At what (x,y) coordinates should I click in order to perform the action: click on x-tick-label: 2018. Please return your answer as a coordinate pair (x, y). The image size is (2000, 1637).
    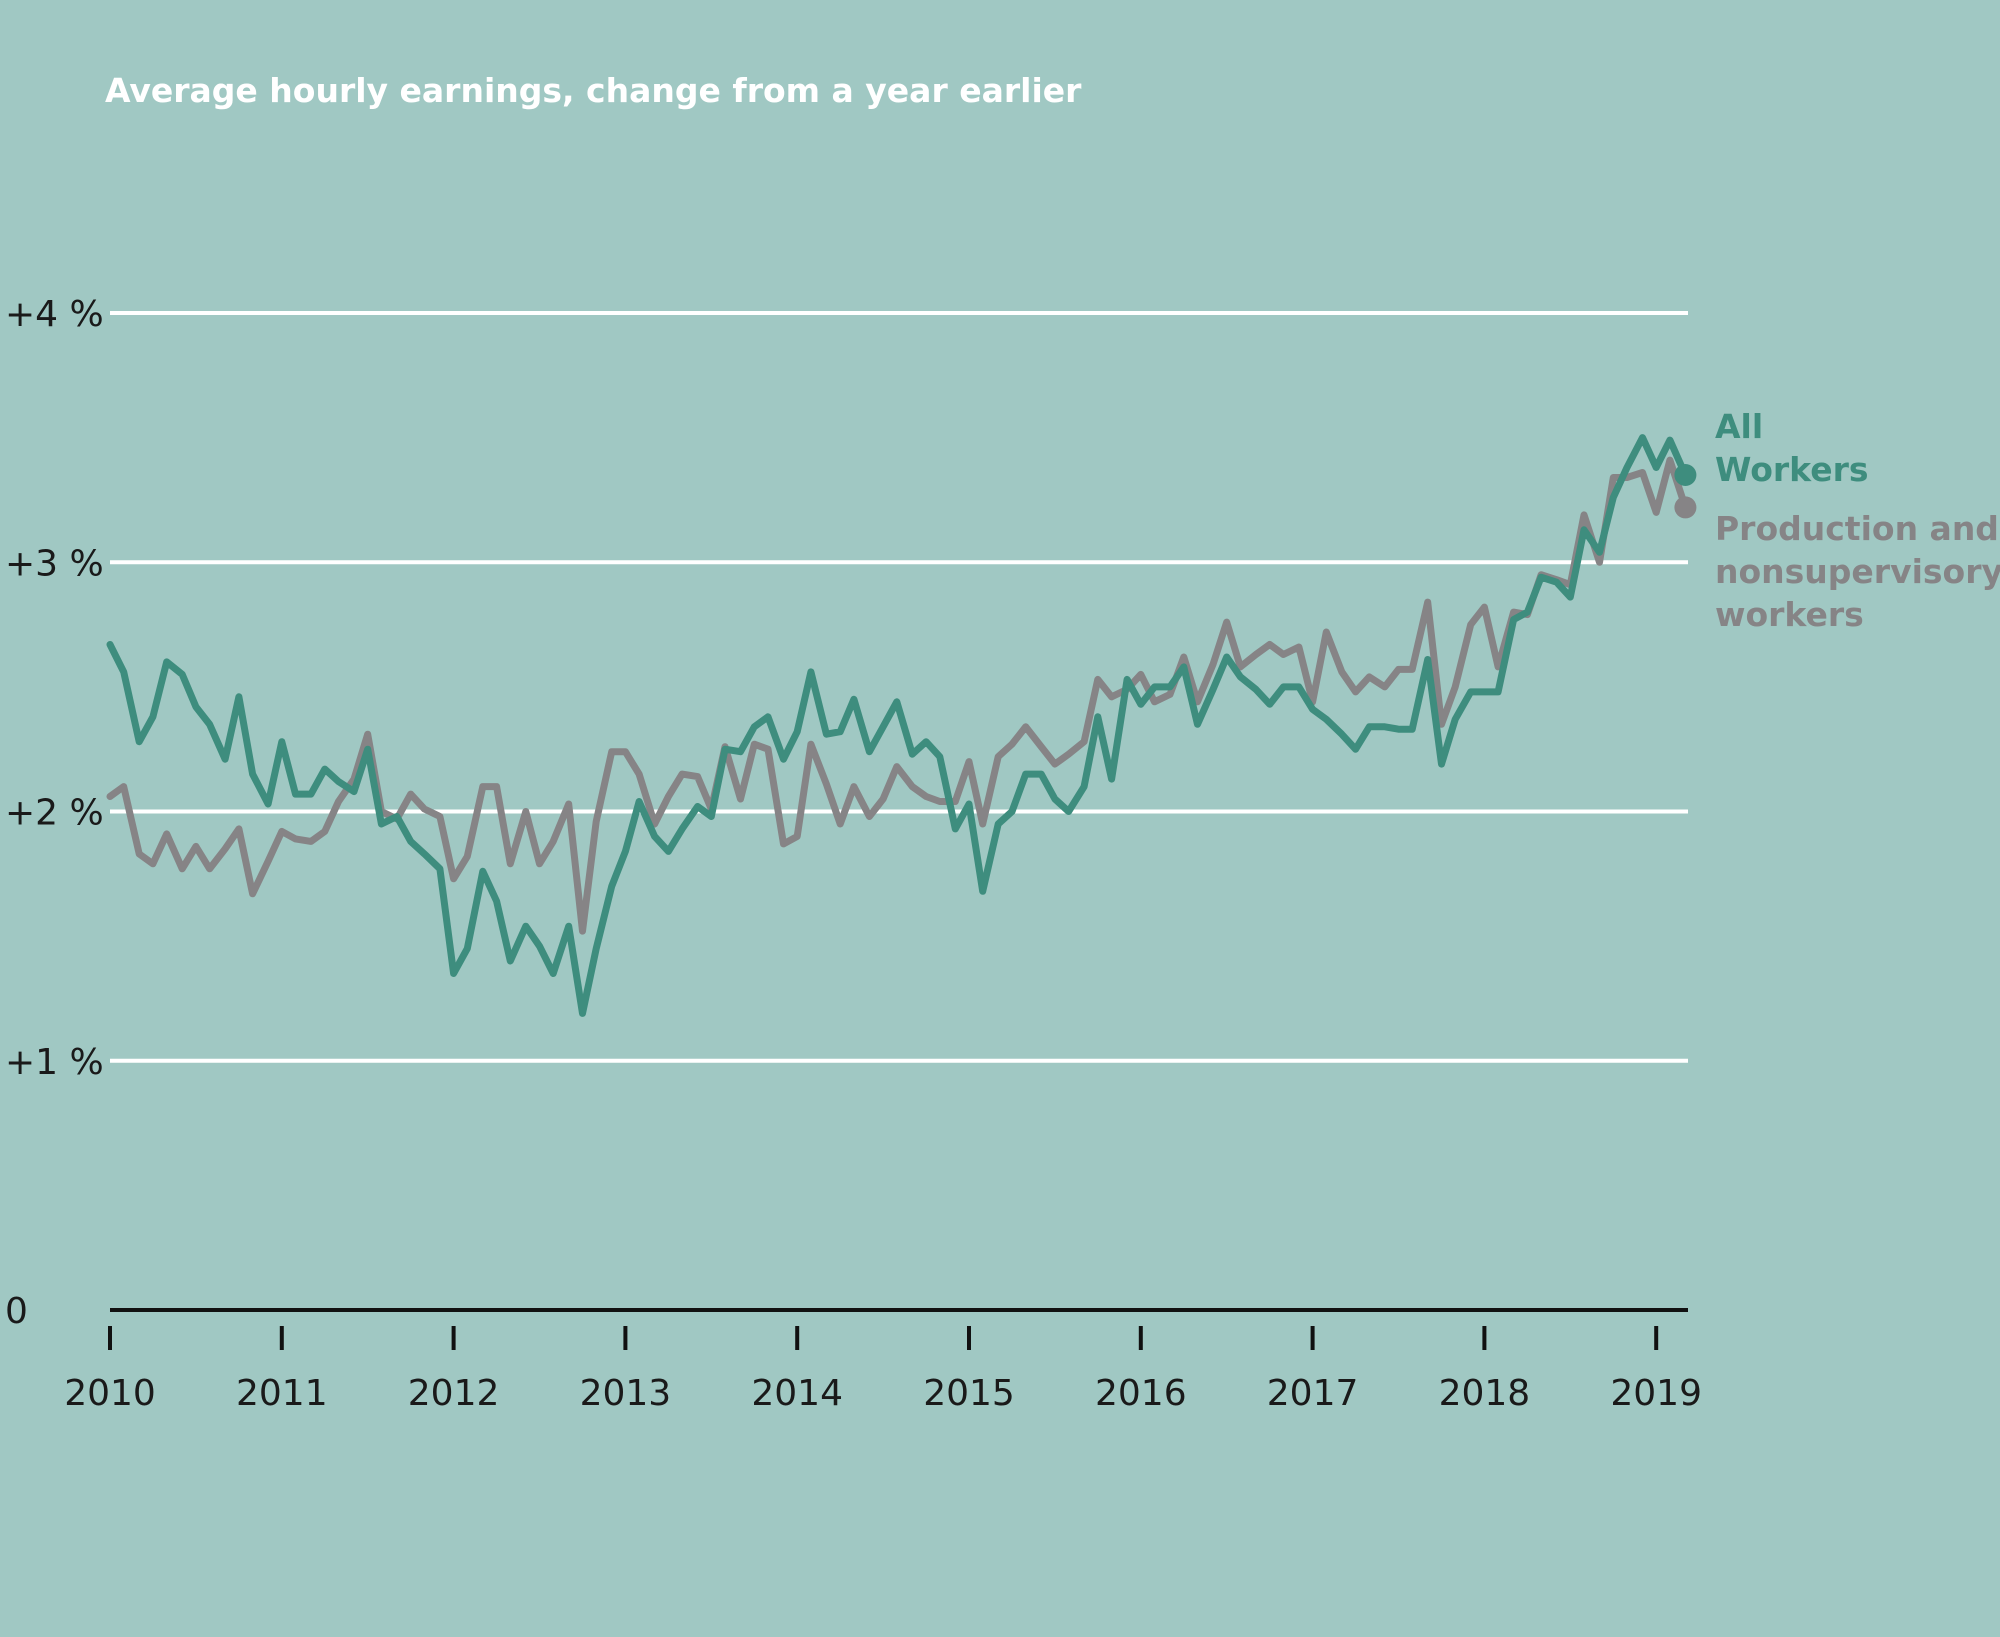
    Looking at the image, I should click on (1485, 1393).